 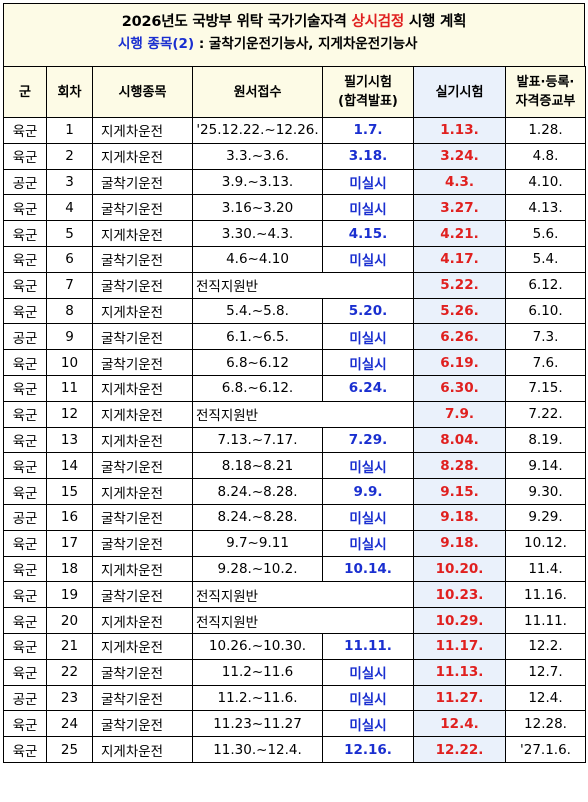 What do you see at coordinates (545, 233) in the screenshot?
I see `cell-result: 5.6.` at bounding box center [545, 233].